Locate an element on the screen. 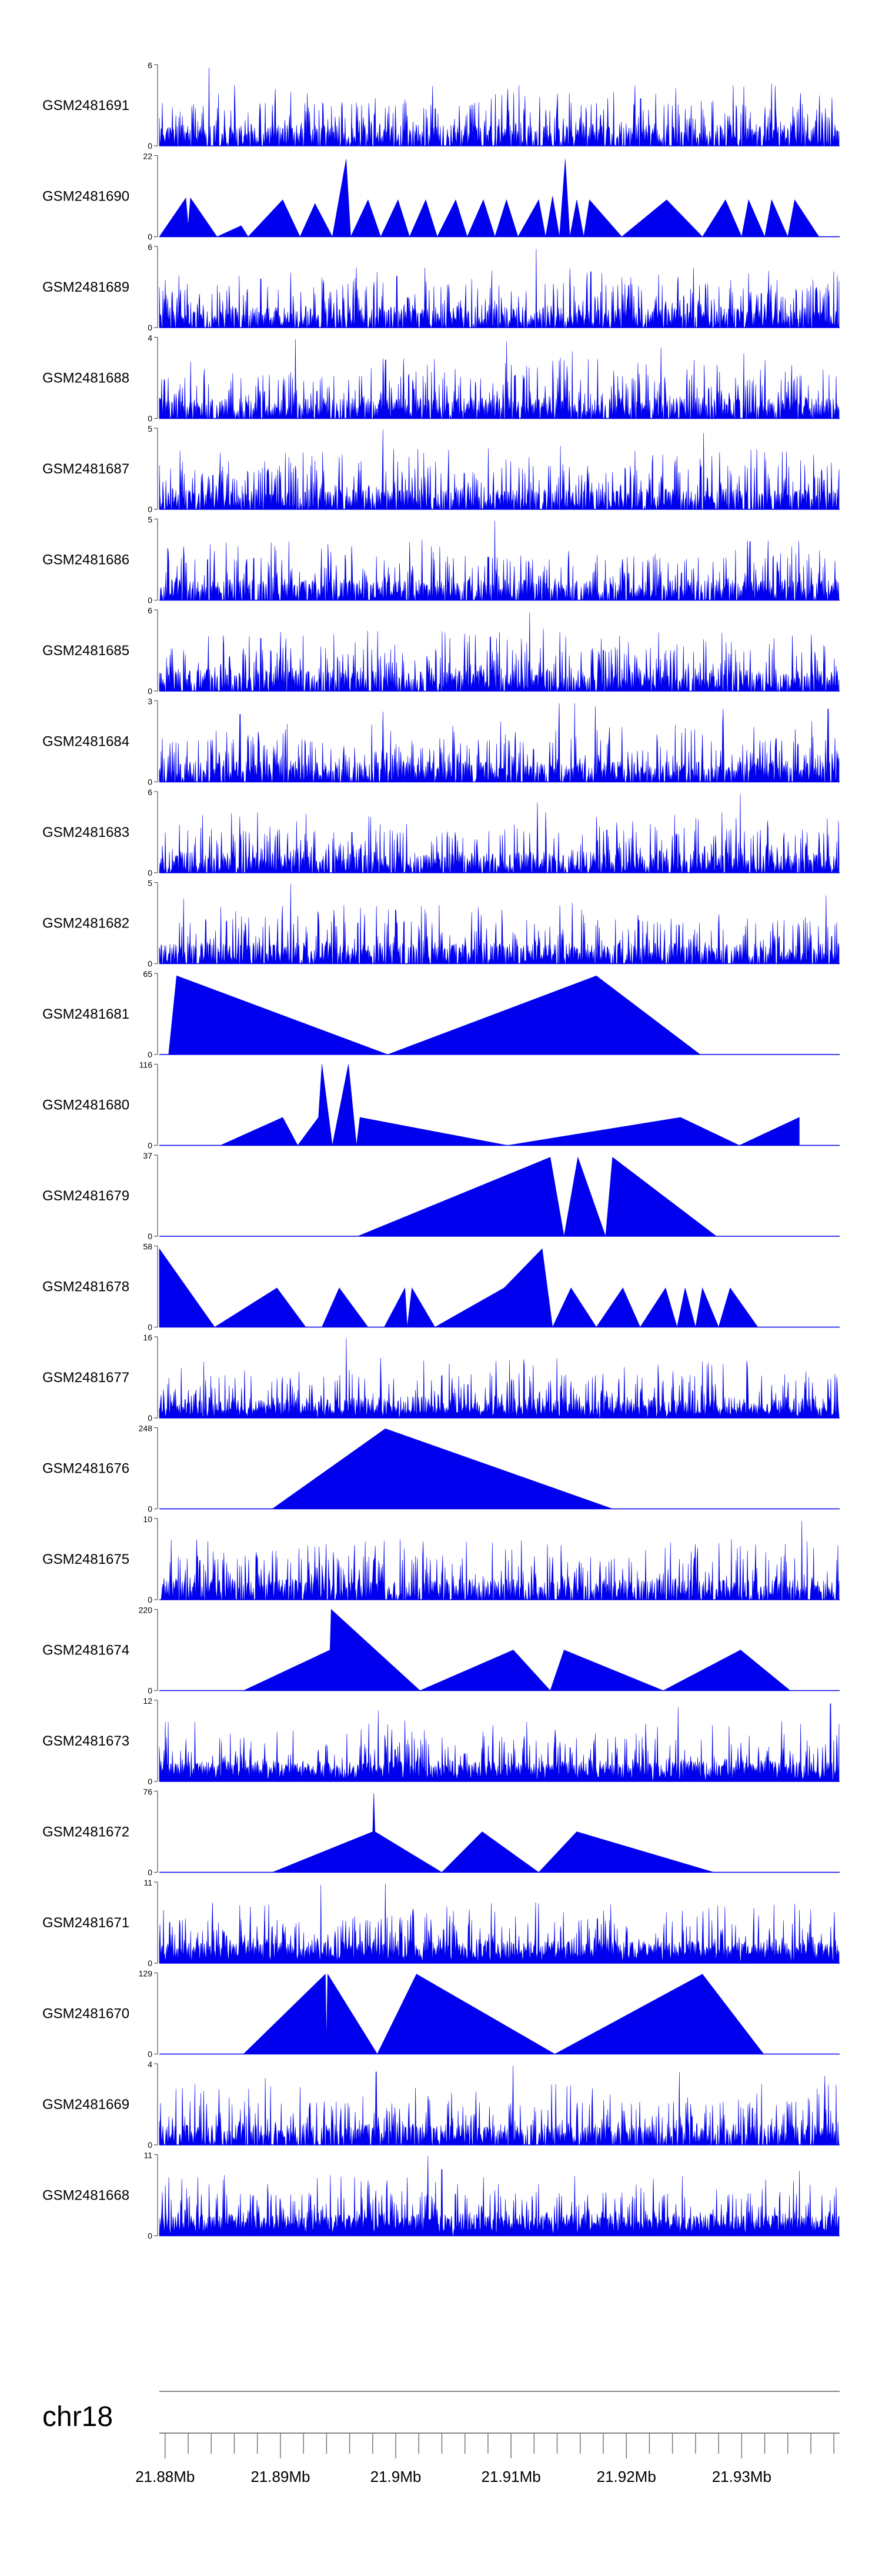 This screenshot has width=882, height=2576. track-GSM2481691: GSM2481691 6 0 is located at coordinates (441, 106).